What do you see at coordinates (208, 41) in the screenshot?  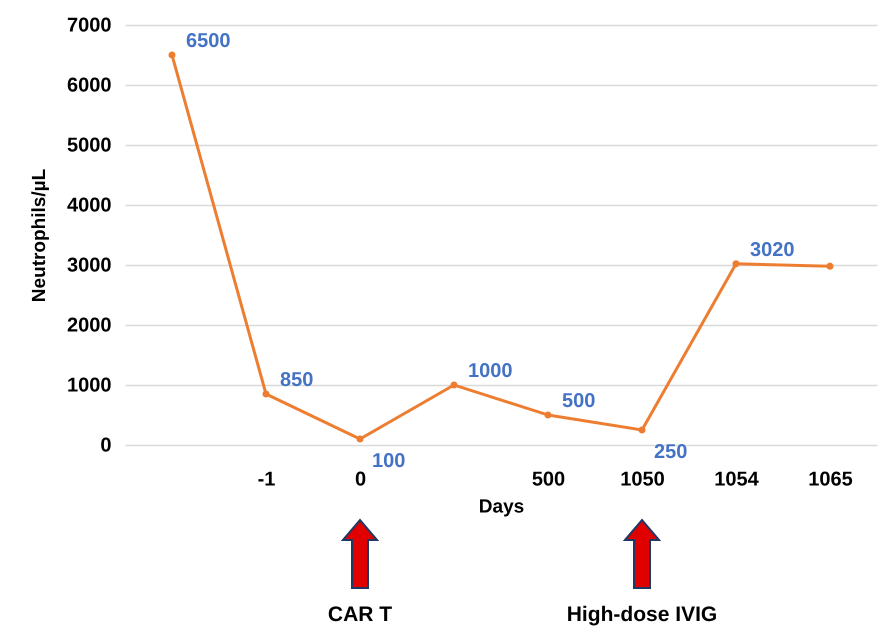 I see `data-label: 6500` at bounding box center [208, 41].